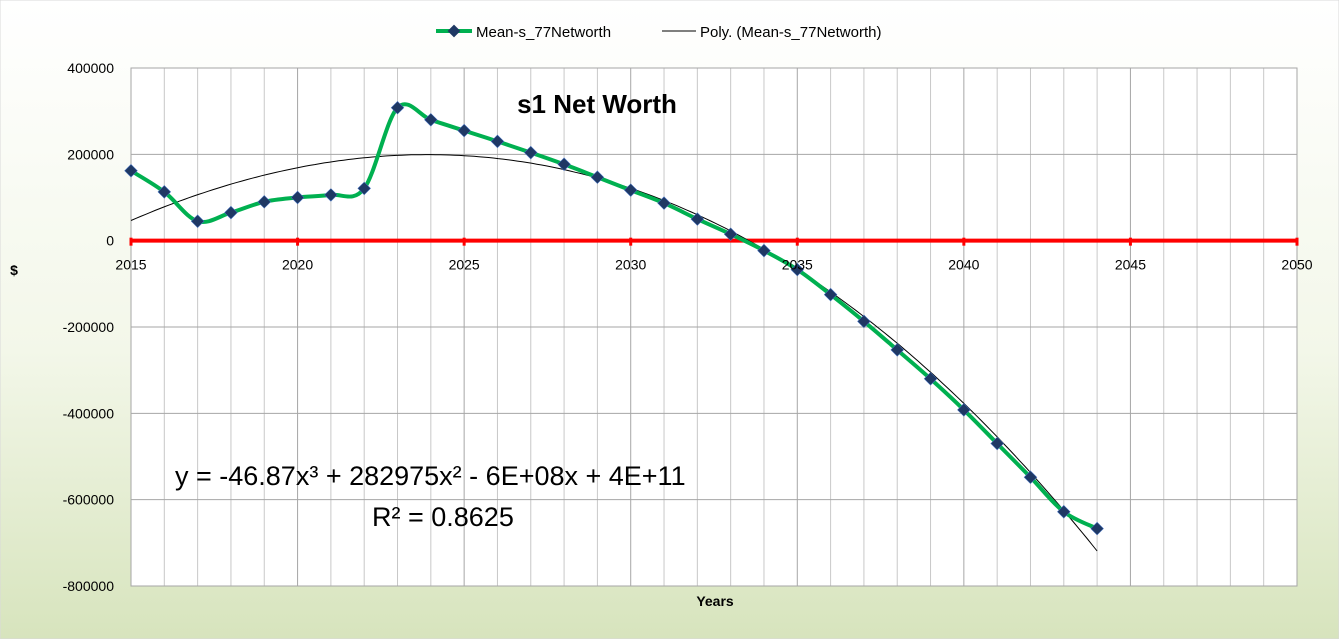 This screenshot has width=1339, height=639. I want to click on y-tick-label: -800000, so click(89, 586).